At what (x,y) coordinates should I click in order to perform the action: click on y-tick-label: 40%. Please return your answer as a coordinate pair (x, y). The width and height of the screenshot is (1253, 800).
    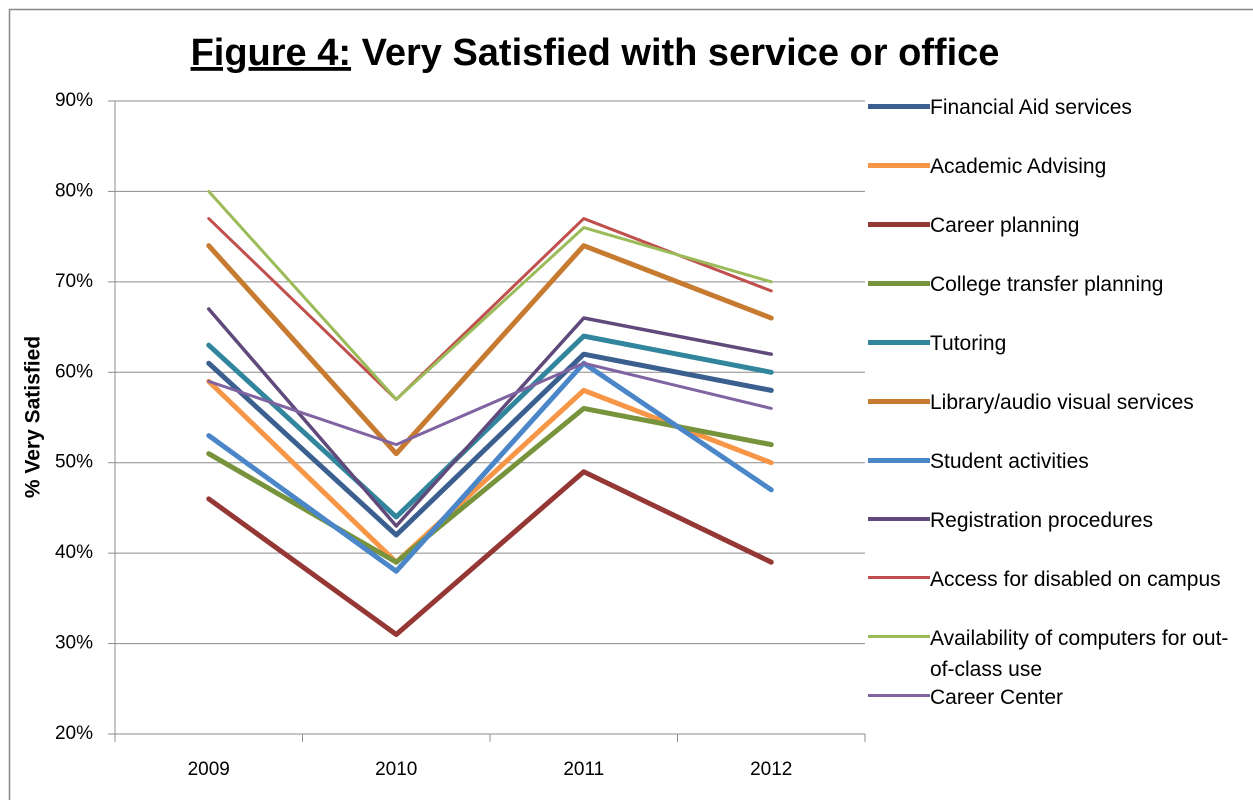
    Looking at the image, I should click on (74, 552).